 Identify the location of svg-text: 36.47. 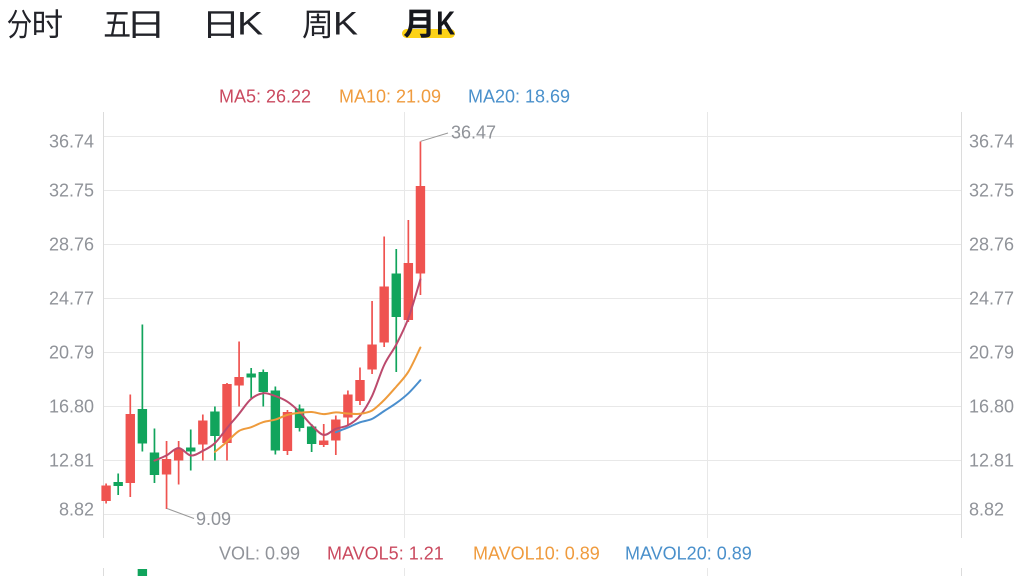
(473, 133).